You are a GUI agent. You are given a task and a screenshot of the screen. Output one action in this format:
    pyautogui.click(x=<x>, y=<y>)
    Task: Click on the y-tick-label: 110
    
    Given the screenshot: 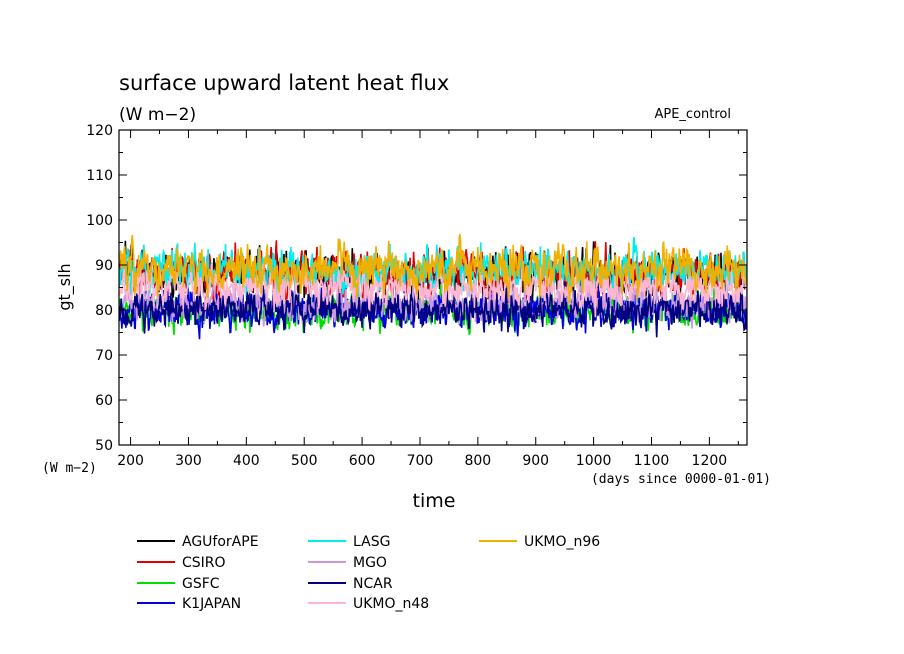 What is the action you would take?
    pyautogui.click(x=99, y=176)
    